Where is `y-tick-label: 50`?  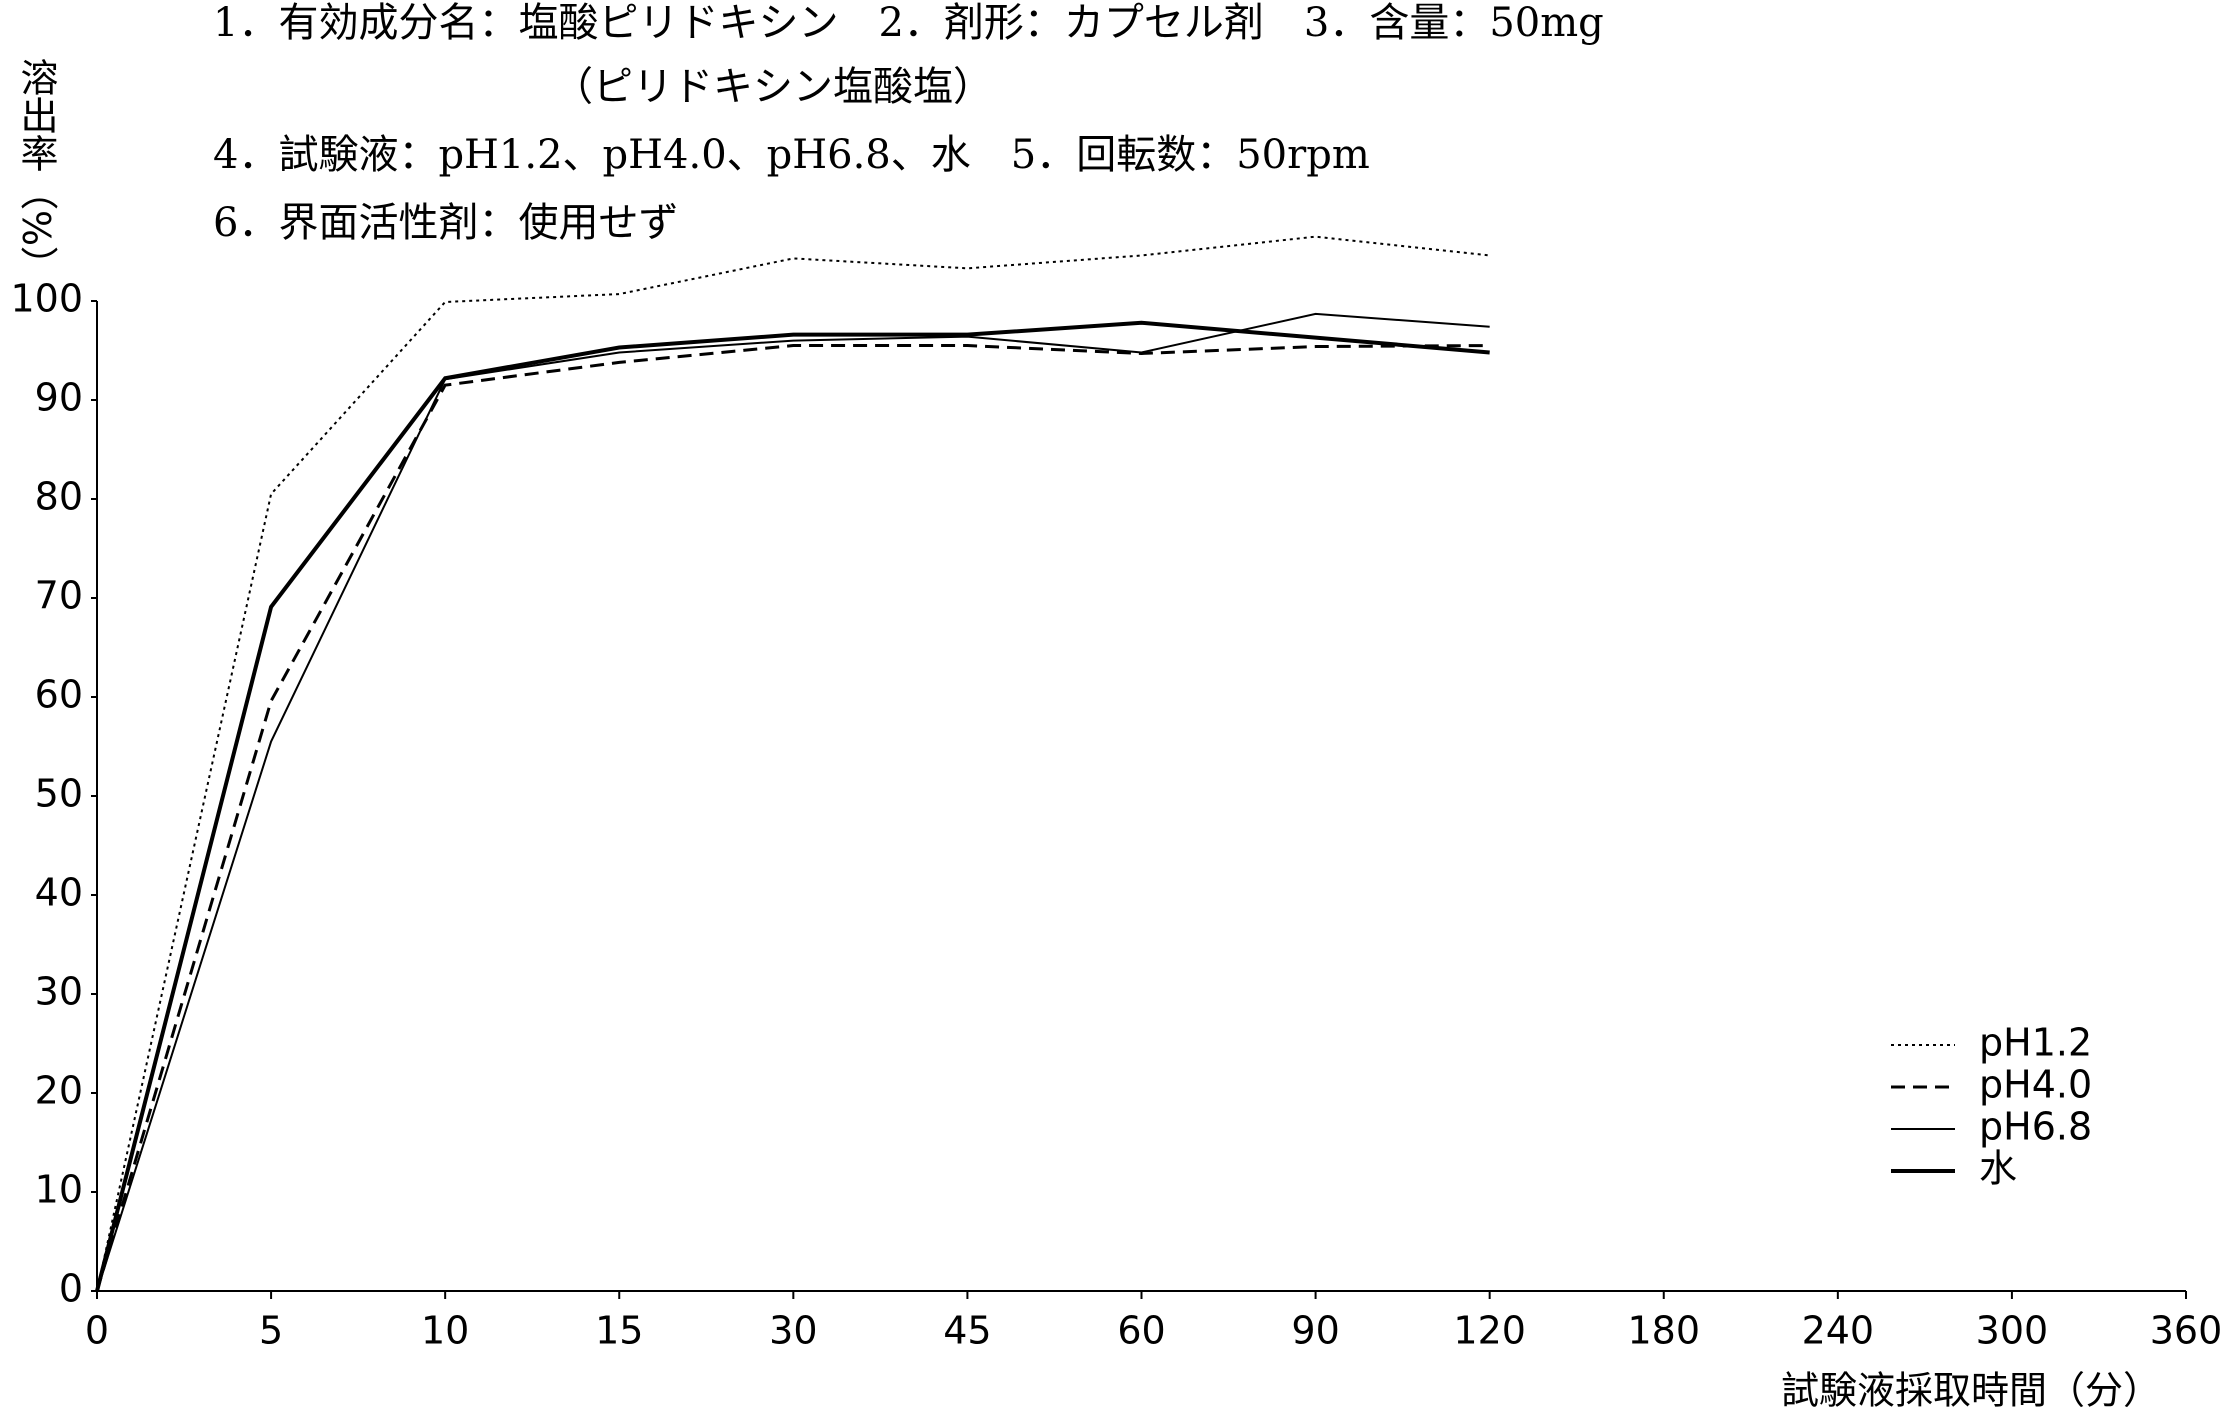
y-tick-label: 50 is located at coordinates (59, 794).